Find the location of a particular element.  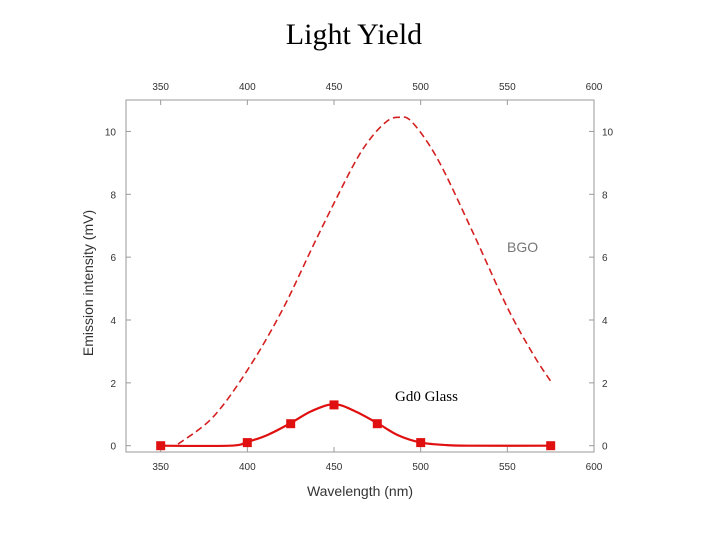

y-tick-label-right: 0 is located at coordinates (605, 447).